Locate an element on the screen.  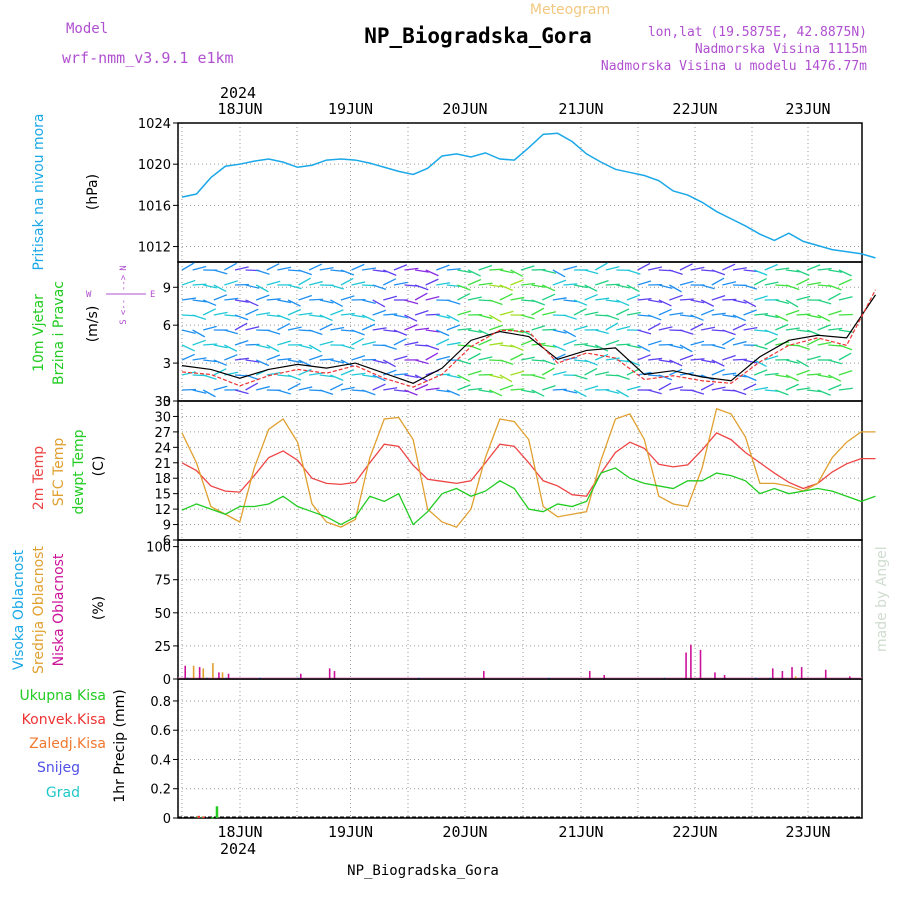
y-tick-label: 18 is located at coordinates (162, 479).